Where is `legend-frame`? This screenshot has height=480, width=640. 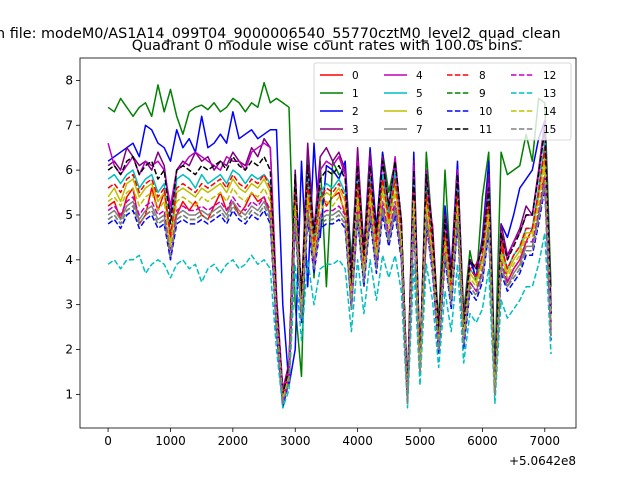
legend-frame is located at coordinates (442, 101).